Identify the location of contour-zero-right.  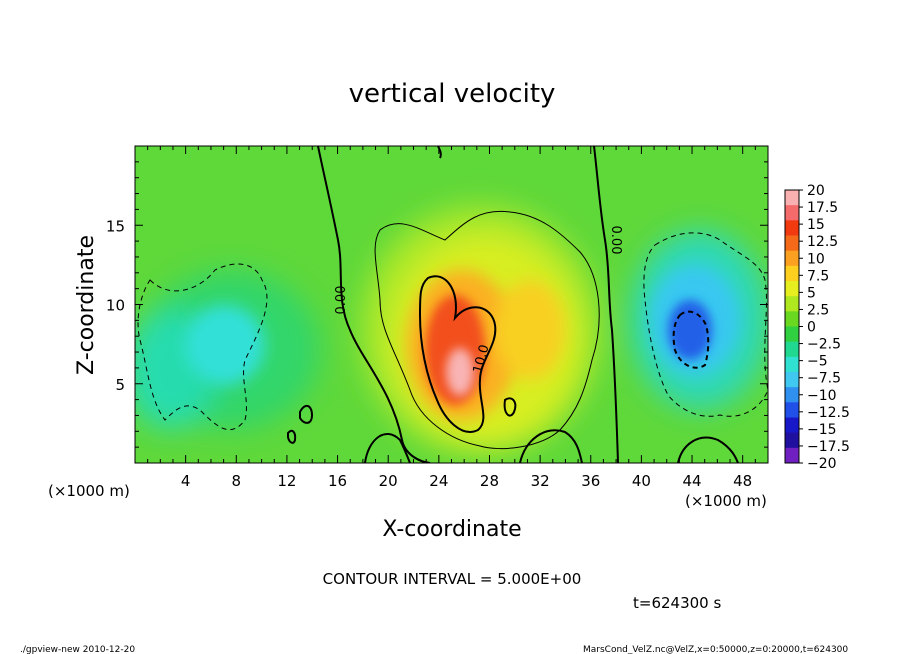
(606, 304).